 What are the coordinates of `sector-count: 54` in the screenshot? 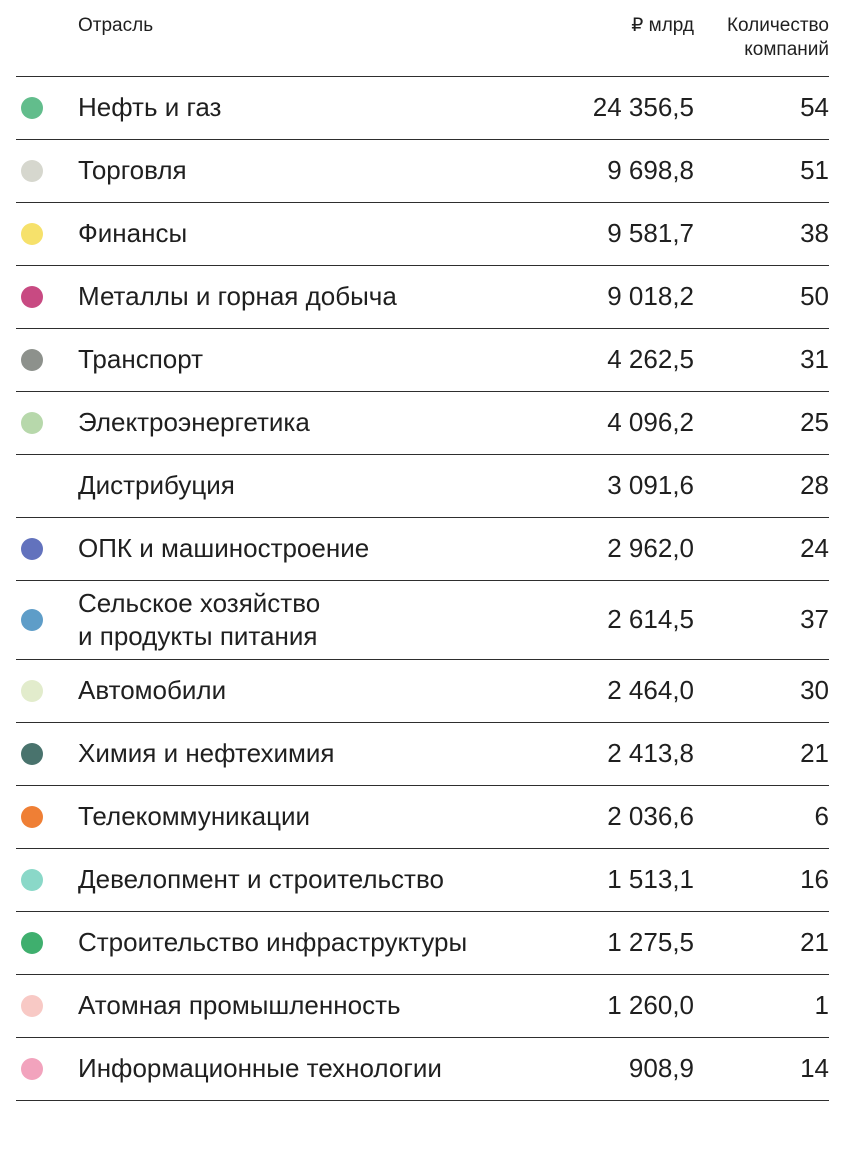 It's located at (814, 107).